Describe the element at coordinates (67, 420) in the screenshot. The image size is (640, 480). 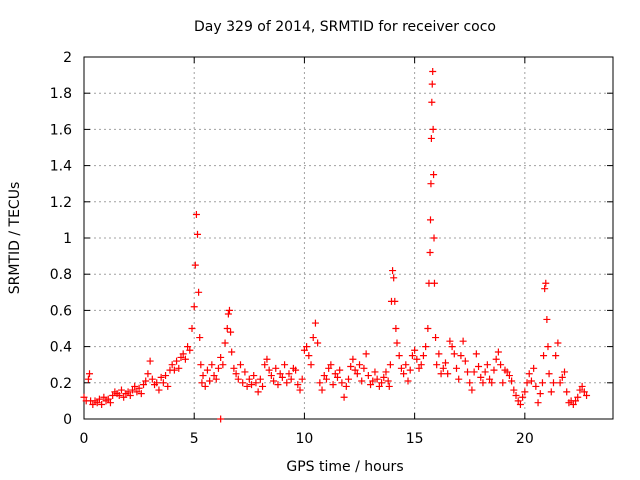
I see `y-tick-label: 0` at that location.